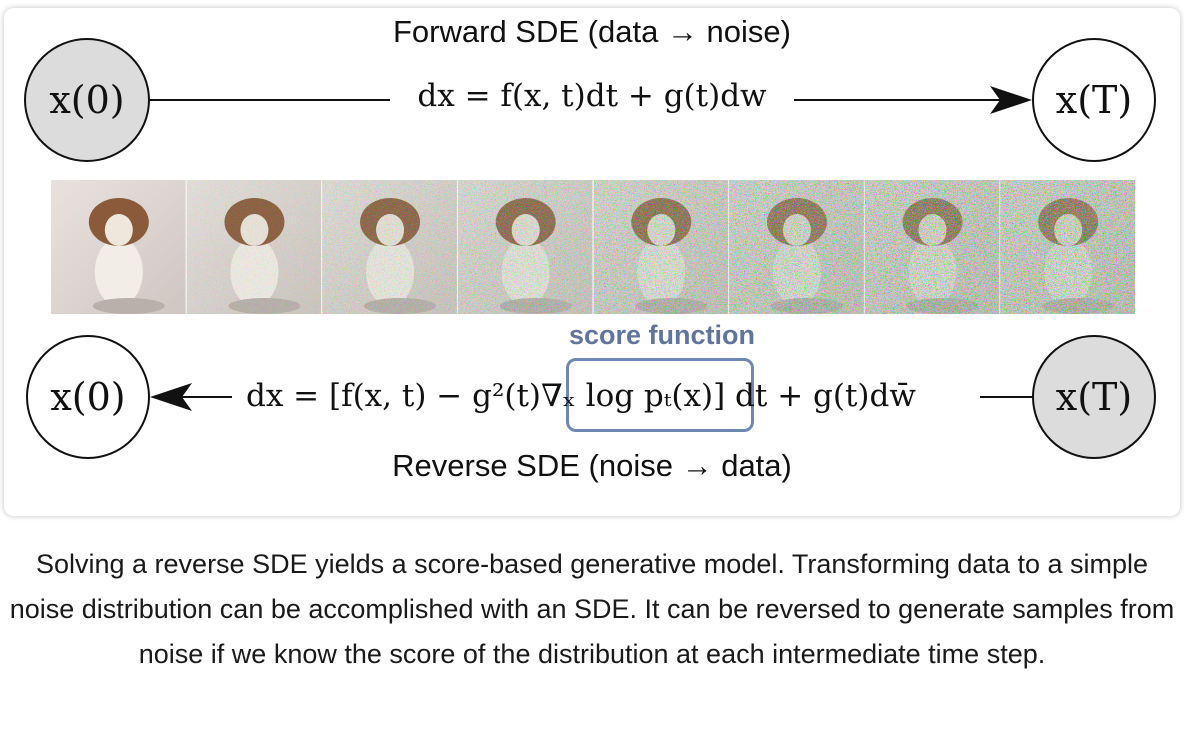 This screenshot has height=736, width=1184. I want to click on forward-end-node: x(T), so click(1094, 100).